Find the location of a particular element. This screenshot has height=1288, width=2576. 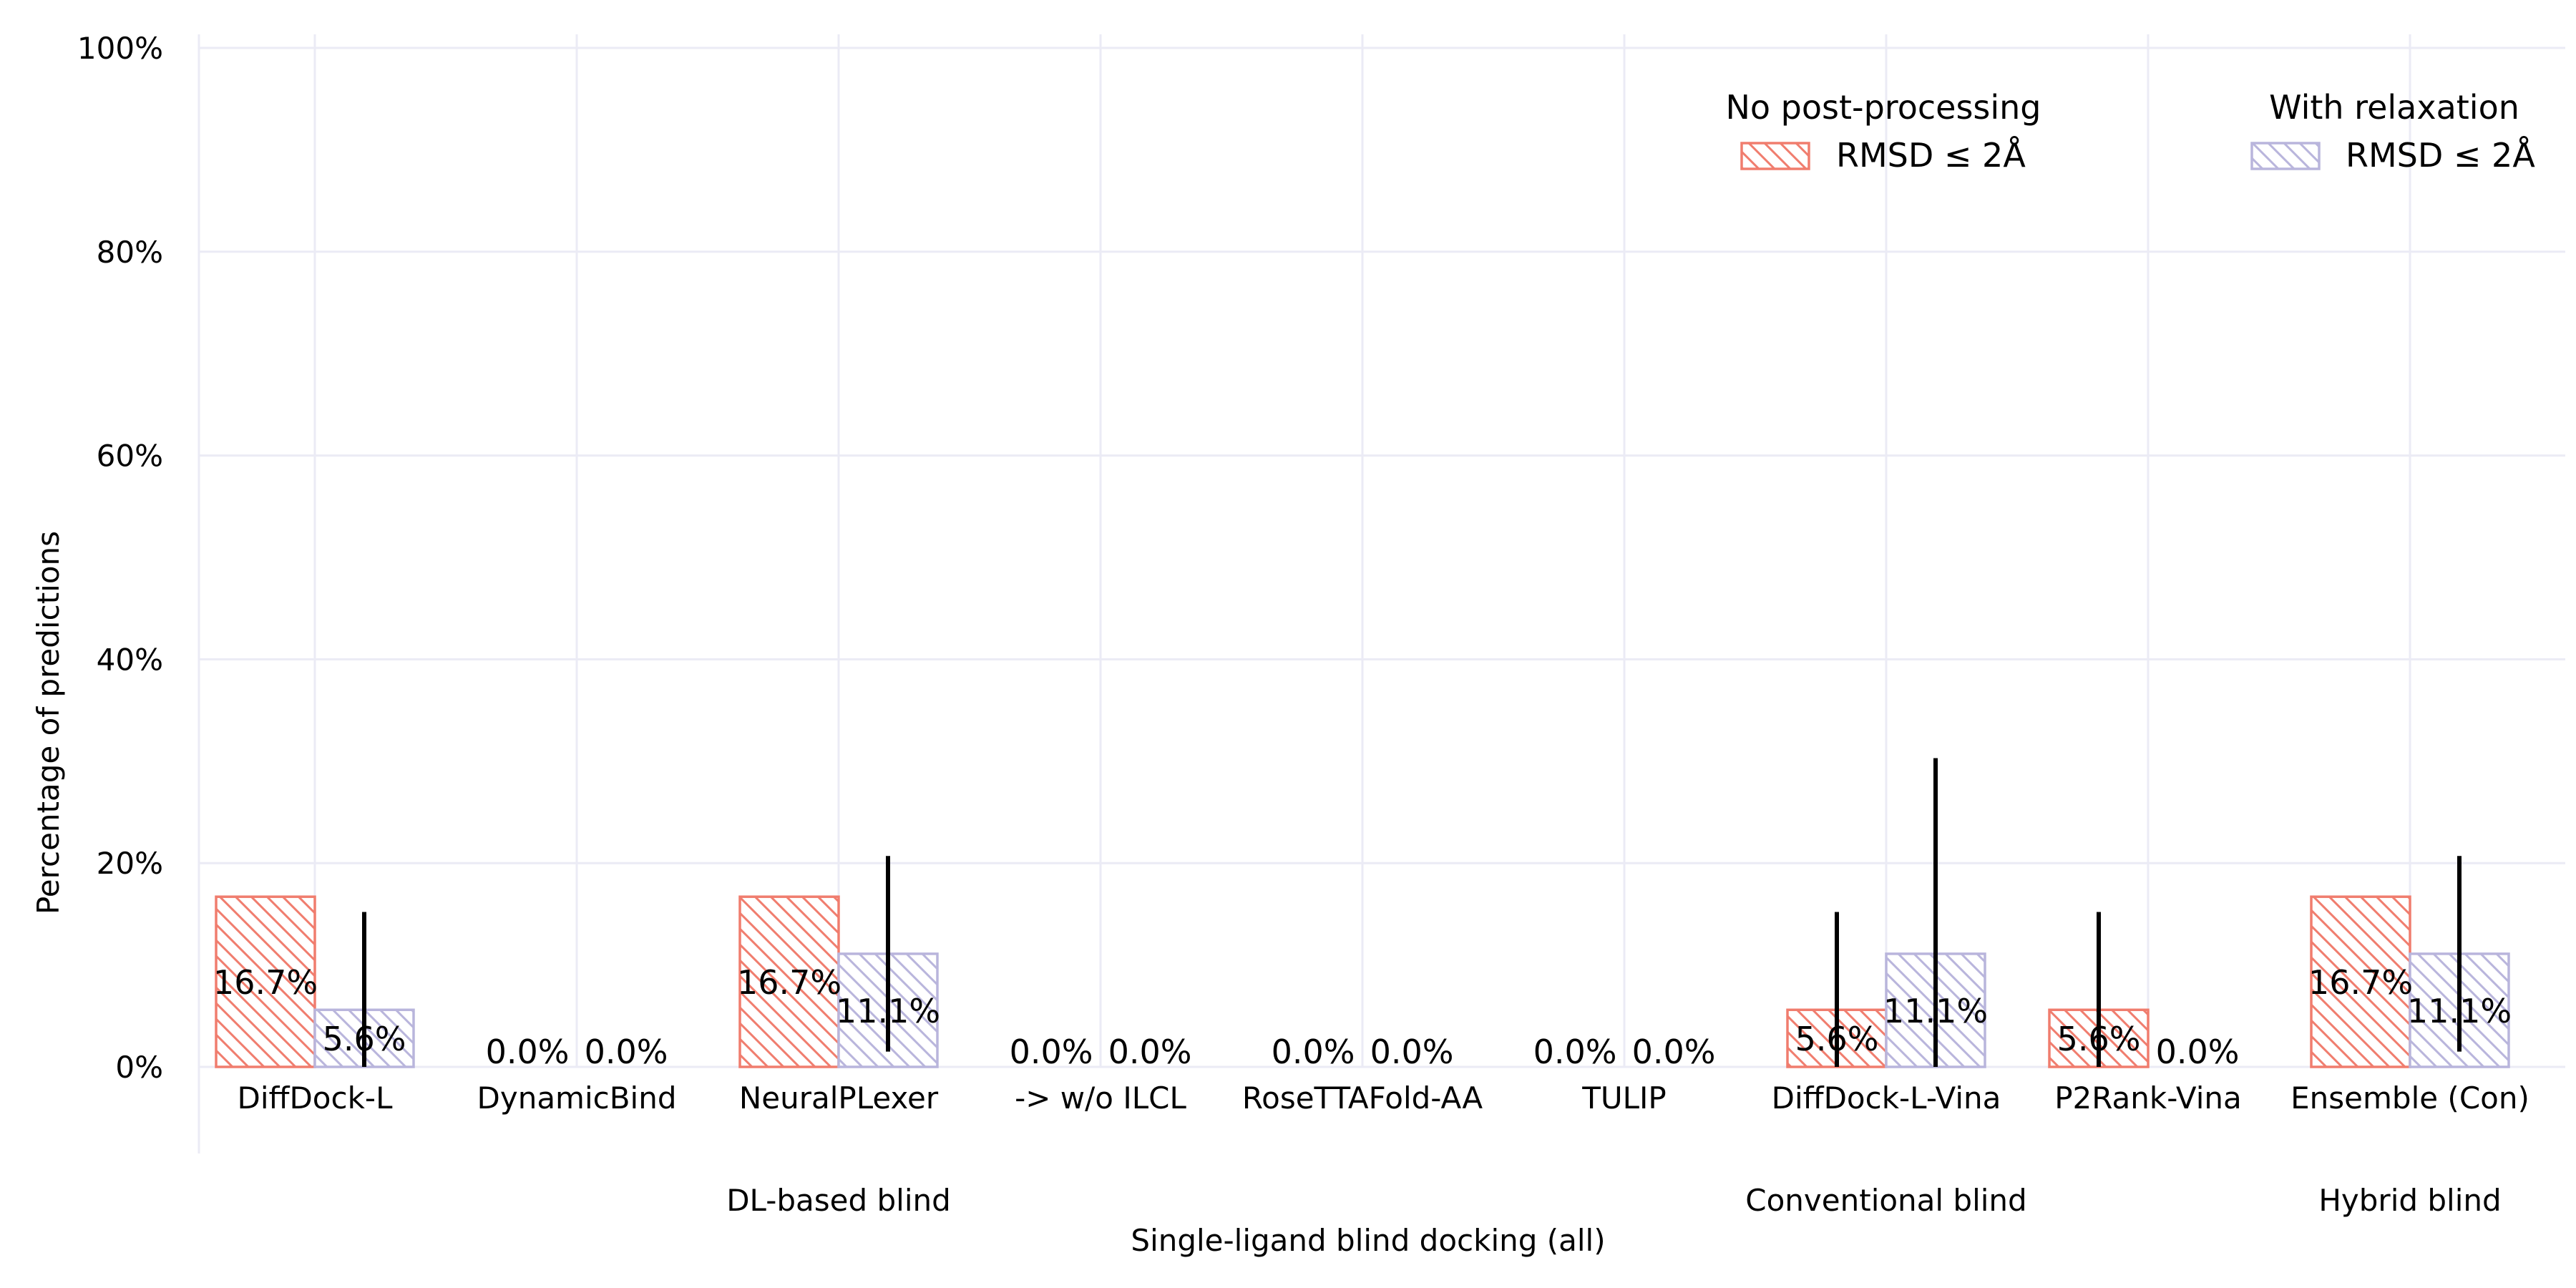

x-tick-label: DiffDock-L-Vina is located at coordinates (1886, 1098).